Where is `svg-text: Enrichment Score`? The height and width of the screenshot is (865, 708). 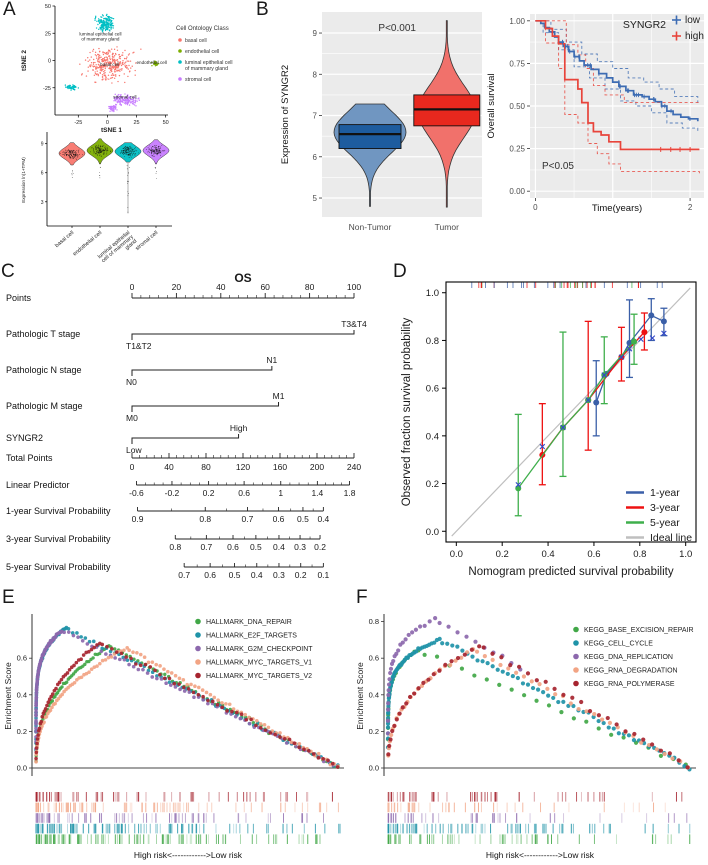
svg-text: Enrichment Score is located at coordinates (8, 696).